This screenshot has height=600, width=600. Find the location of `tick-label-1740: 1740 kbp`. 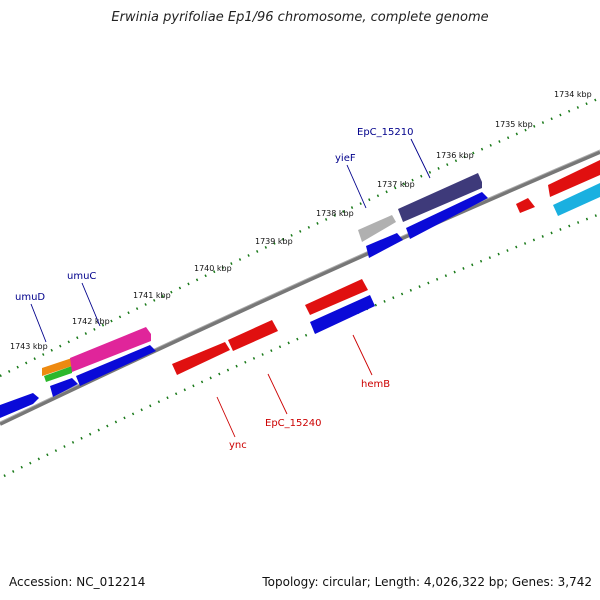

tick-label-1740: 1740 kbp is located at coordinates (213, 268).